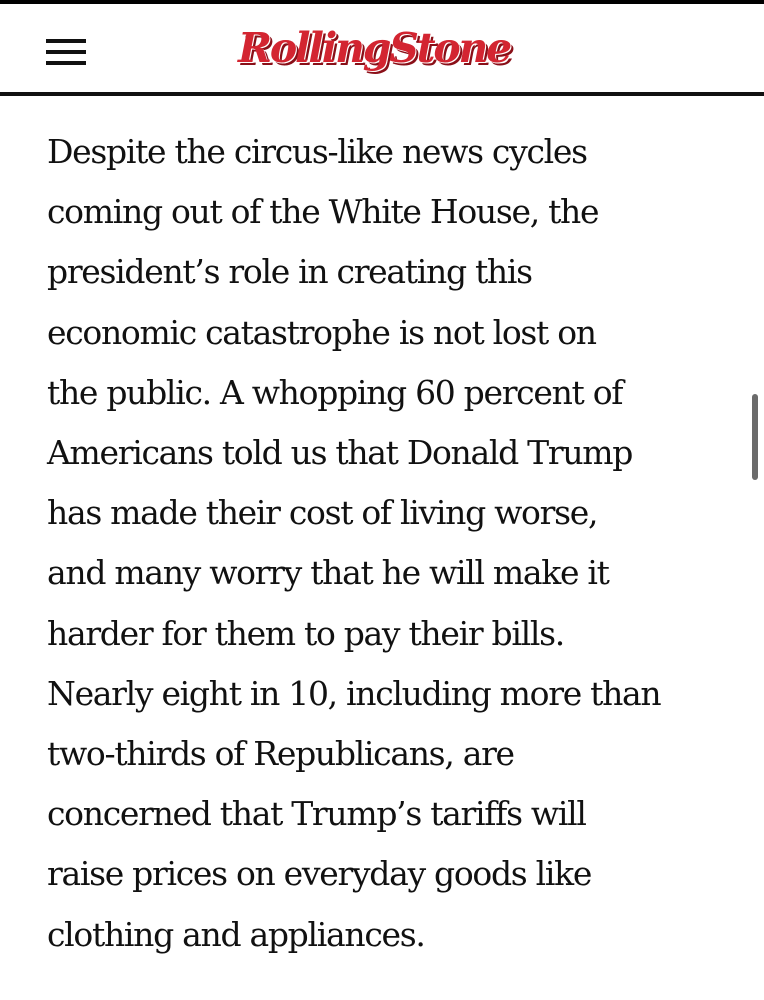  I want to click on paragraph-line: president’s role in creating this, so click(290, 272).